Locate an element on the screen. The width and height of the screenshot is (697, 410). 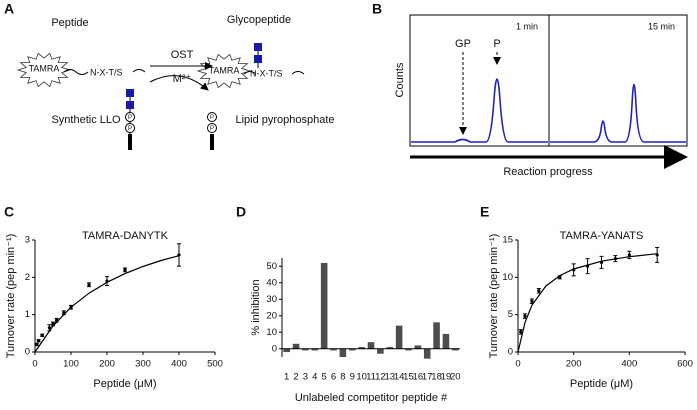
y-tick-label: 40 is located at coordinates (271, 282).